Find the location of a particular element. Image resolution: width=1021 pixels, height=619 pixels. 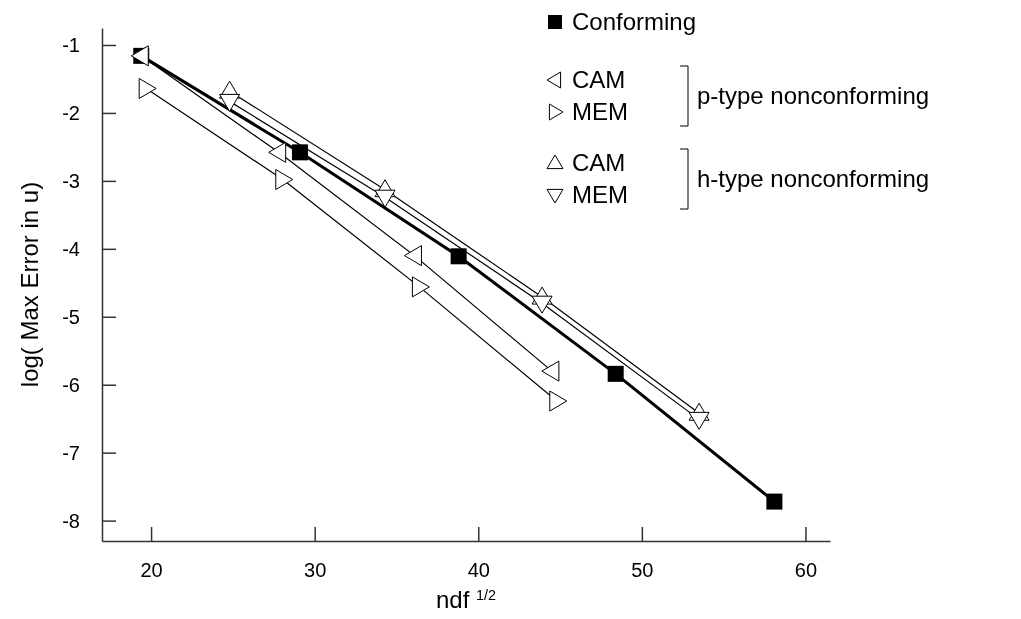

x-tick-label: 50 is located at coordinates (642, 570).